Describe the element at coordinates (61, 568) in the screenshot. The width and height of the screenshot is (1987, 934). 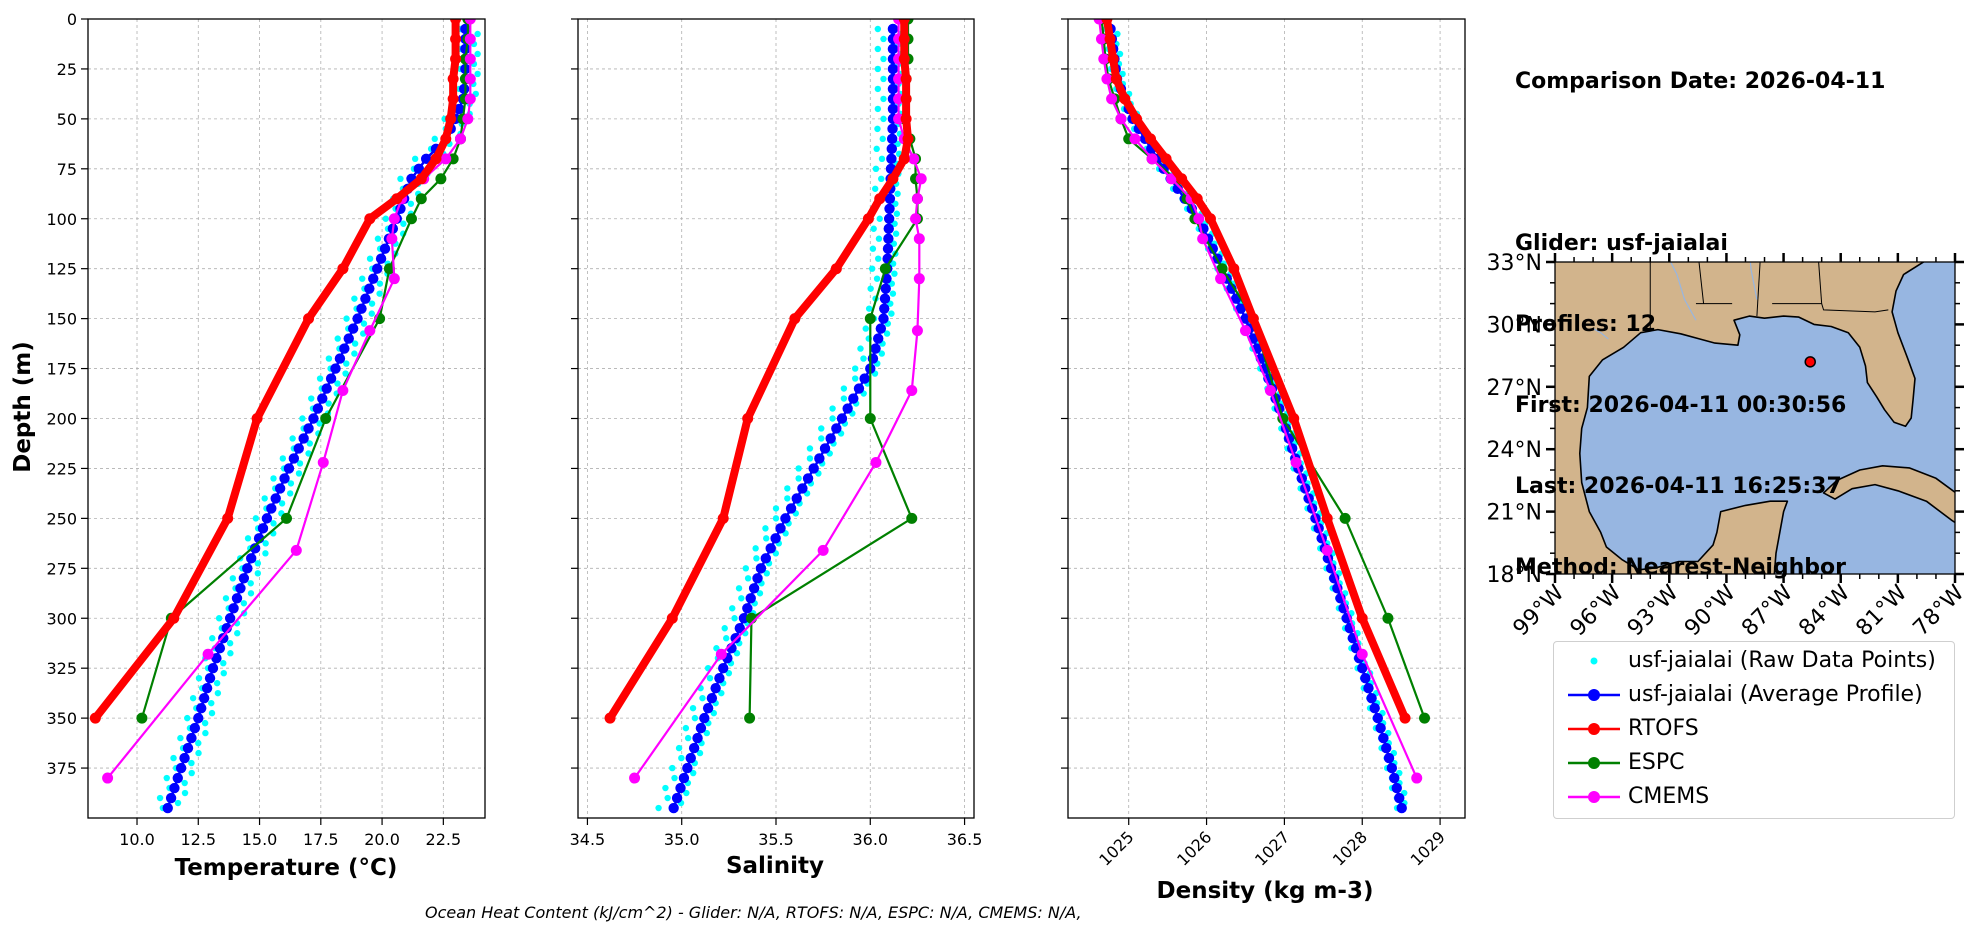
I see `depth-tick-label: 275` at that location.